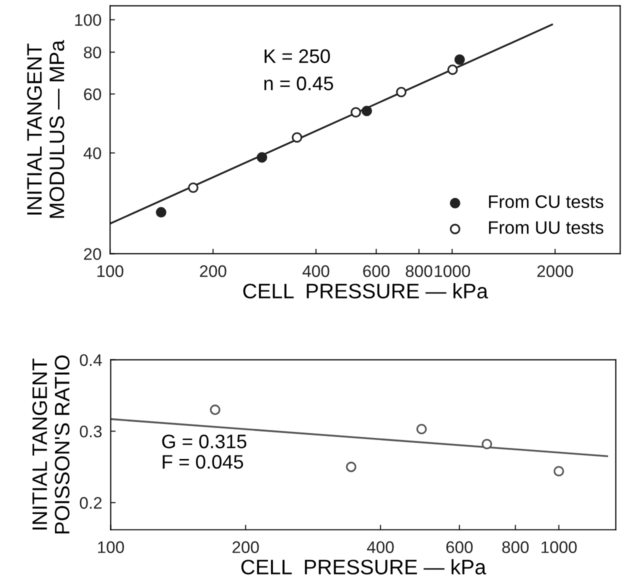  What do you see at coordinates (546, 201) in the screenshot?
I see `legend-label: From CU tests` at bounding box center [546, 201].